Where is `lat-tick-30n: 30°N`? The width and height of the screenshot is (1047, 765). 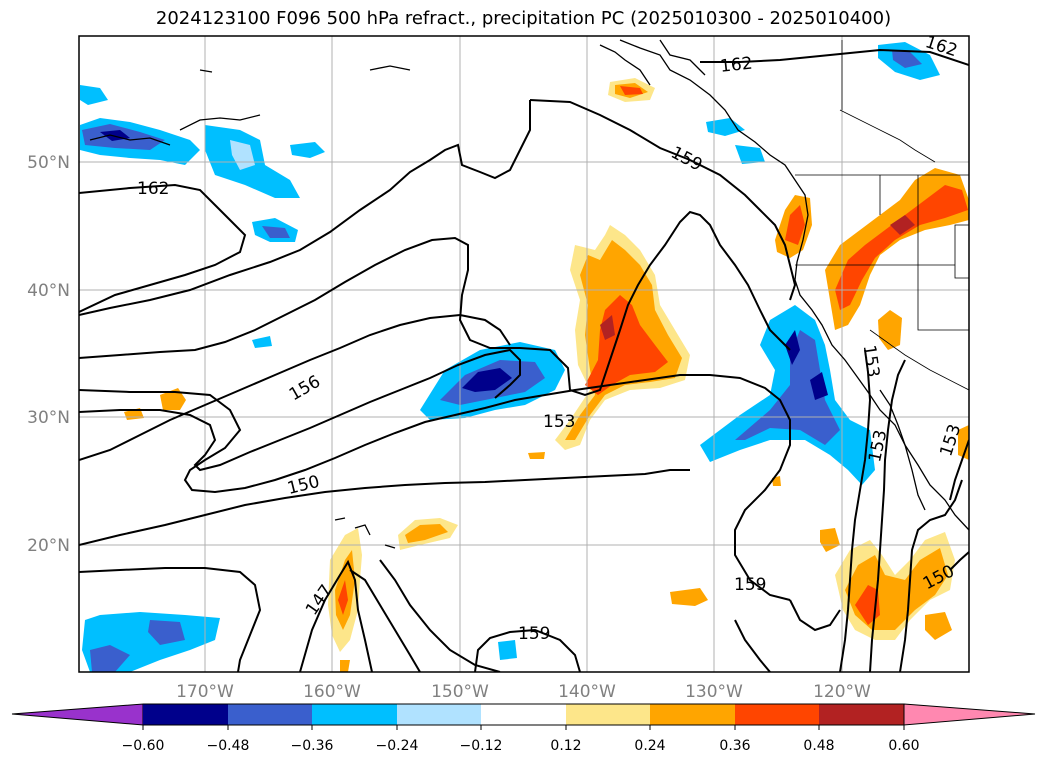
lat-tick-30n: 30°N is located at coordinates (48, 418).